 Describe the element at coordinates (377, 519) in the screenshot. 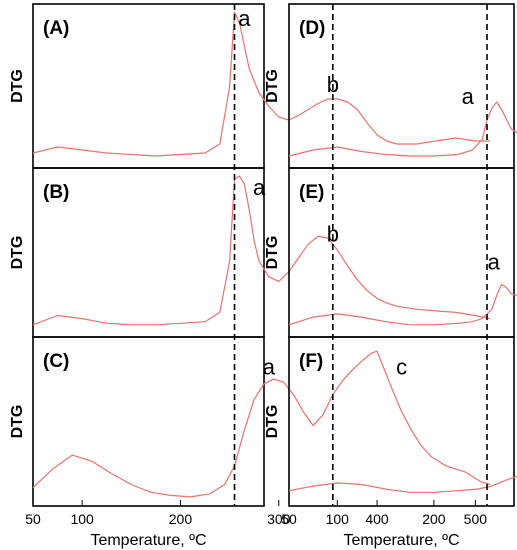

I see `x-tick-label: 400` at that location.